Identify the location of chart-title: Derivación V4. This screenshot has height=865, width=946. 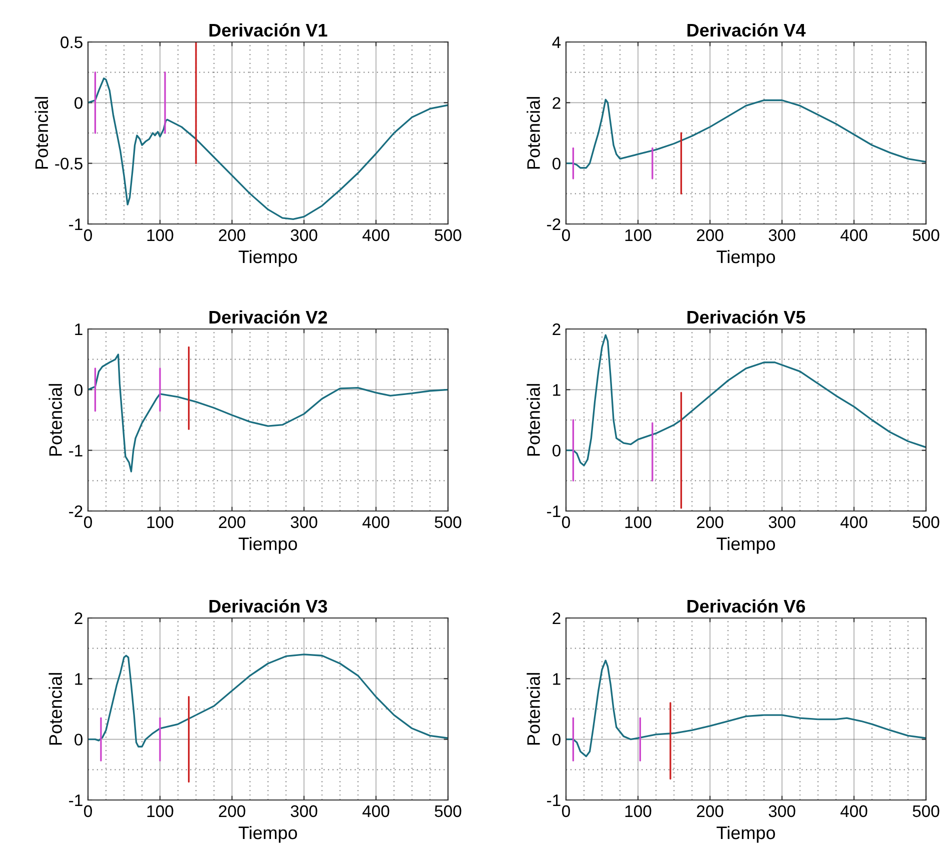
(747, 30).